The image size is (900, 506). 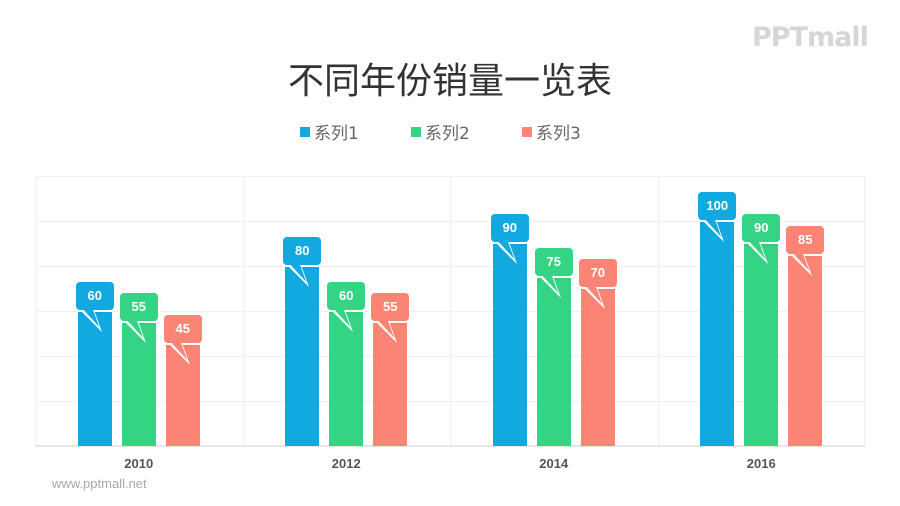 What do you see at coordinates (554, 463) in the screenshot?
I see `x-tick-label-2014: 2014` at bounding box center [554, 463].